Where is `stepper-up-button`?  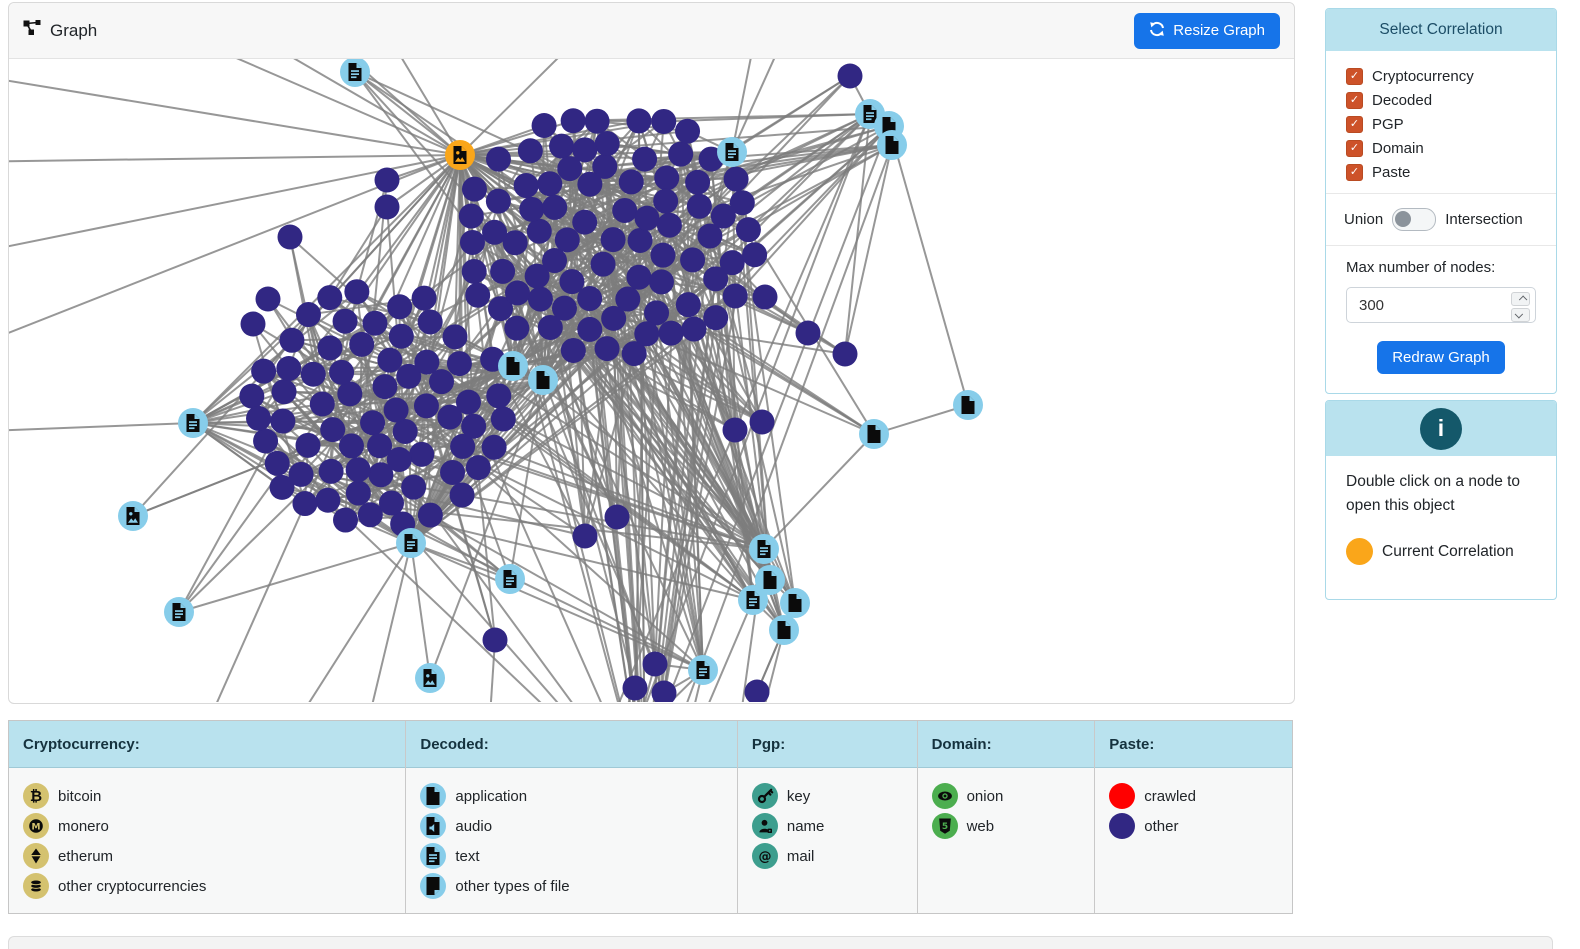
stepper-up-button is located at coordinates (1520, 299).